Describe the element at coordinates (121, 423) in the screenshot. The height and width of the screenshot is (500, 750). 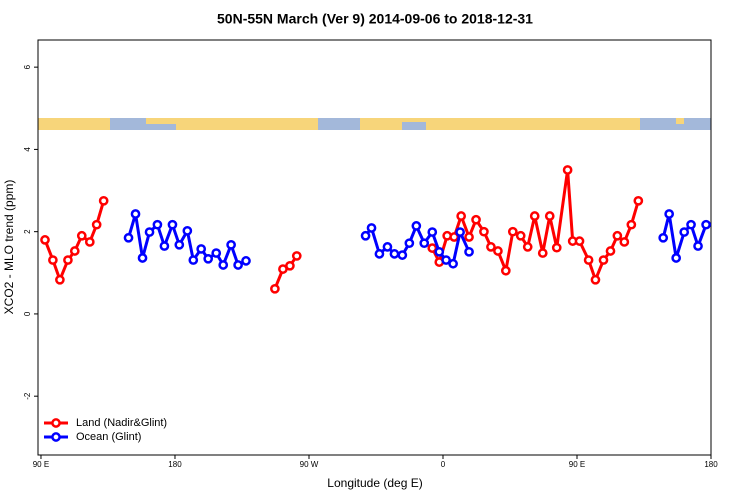
I see `legend-label: Land (Nadir&Glint)` at that location.